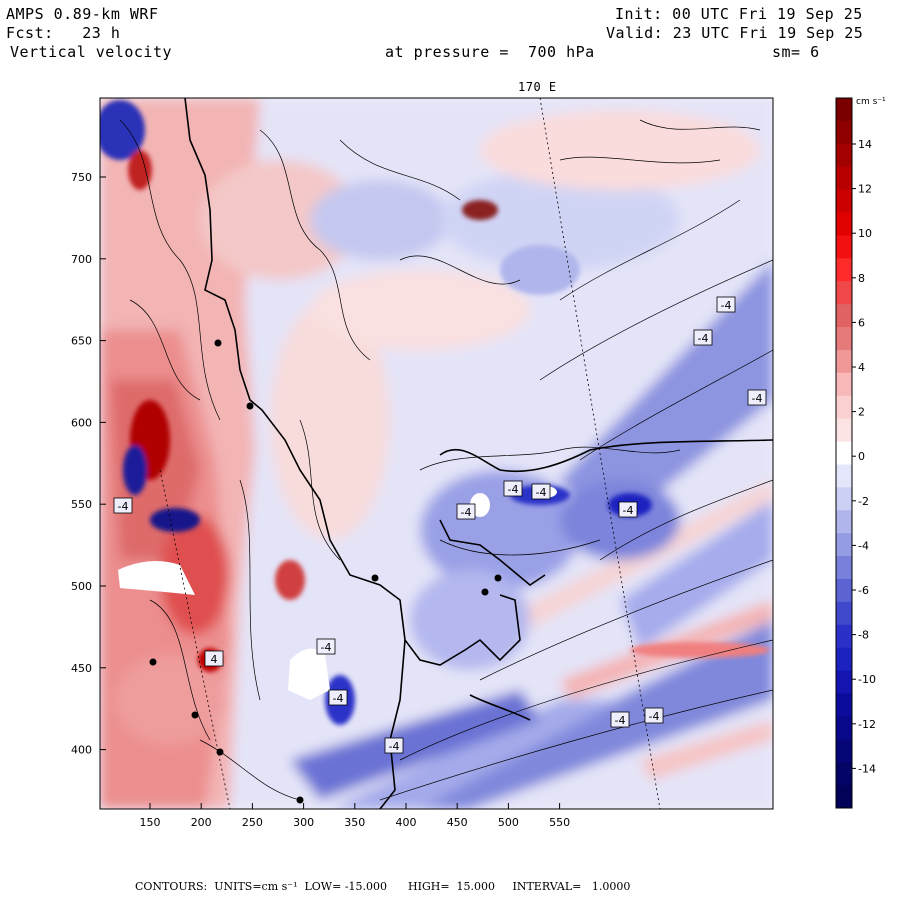  What do you see at coordinates (796, 52) in the screenshot?
I see `smoothing-value: sm= 6` at bounding box center [796, 52].